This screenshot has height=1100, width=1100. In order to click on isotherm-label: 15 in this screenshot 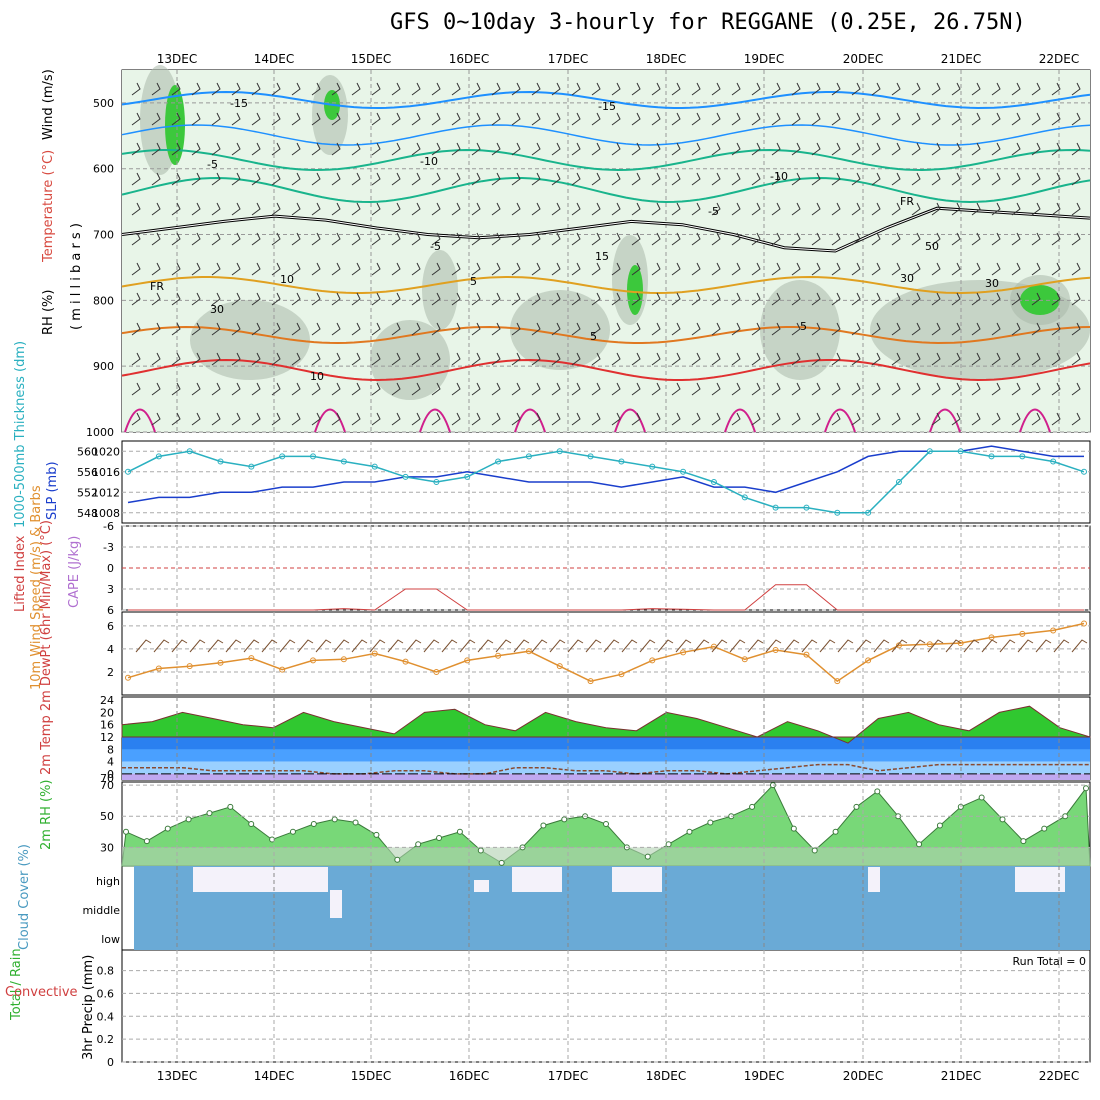, I will do `click(602, 256)`.